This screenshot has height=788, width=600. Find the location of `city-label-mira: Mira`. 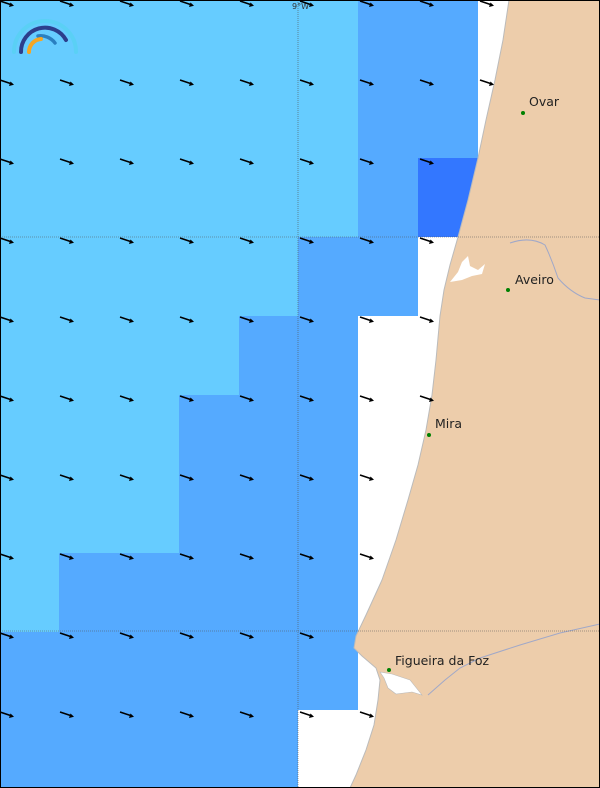

city-label-mira: Mira is located at coordinates (448, 423).